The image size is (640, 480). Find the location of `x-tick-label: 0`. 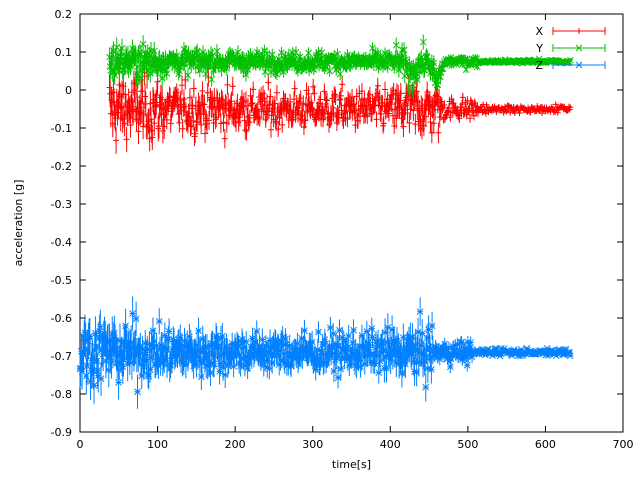

x-tick-label: 0 is located at coordinates (80, 444).